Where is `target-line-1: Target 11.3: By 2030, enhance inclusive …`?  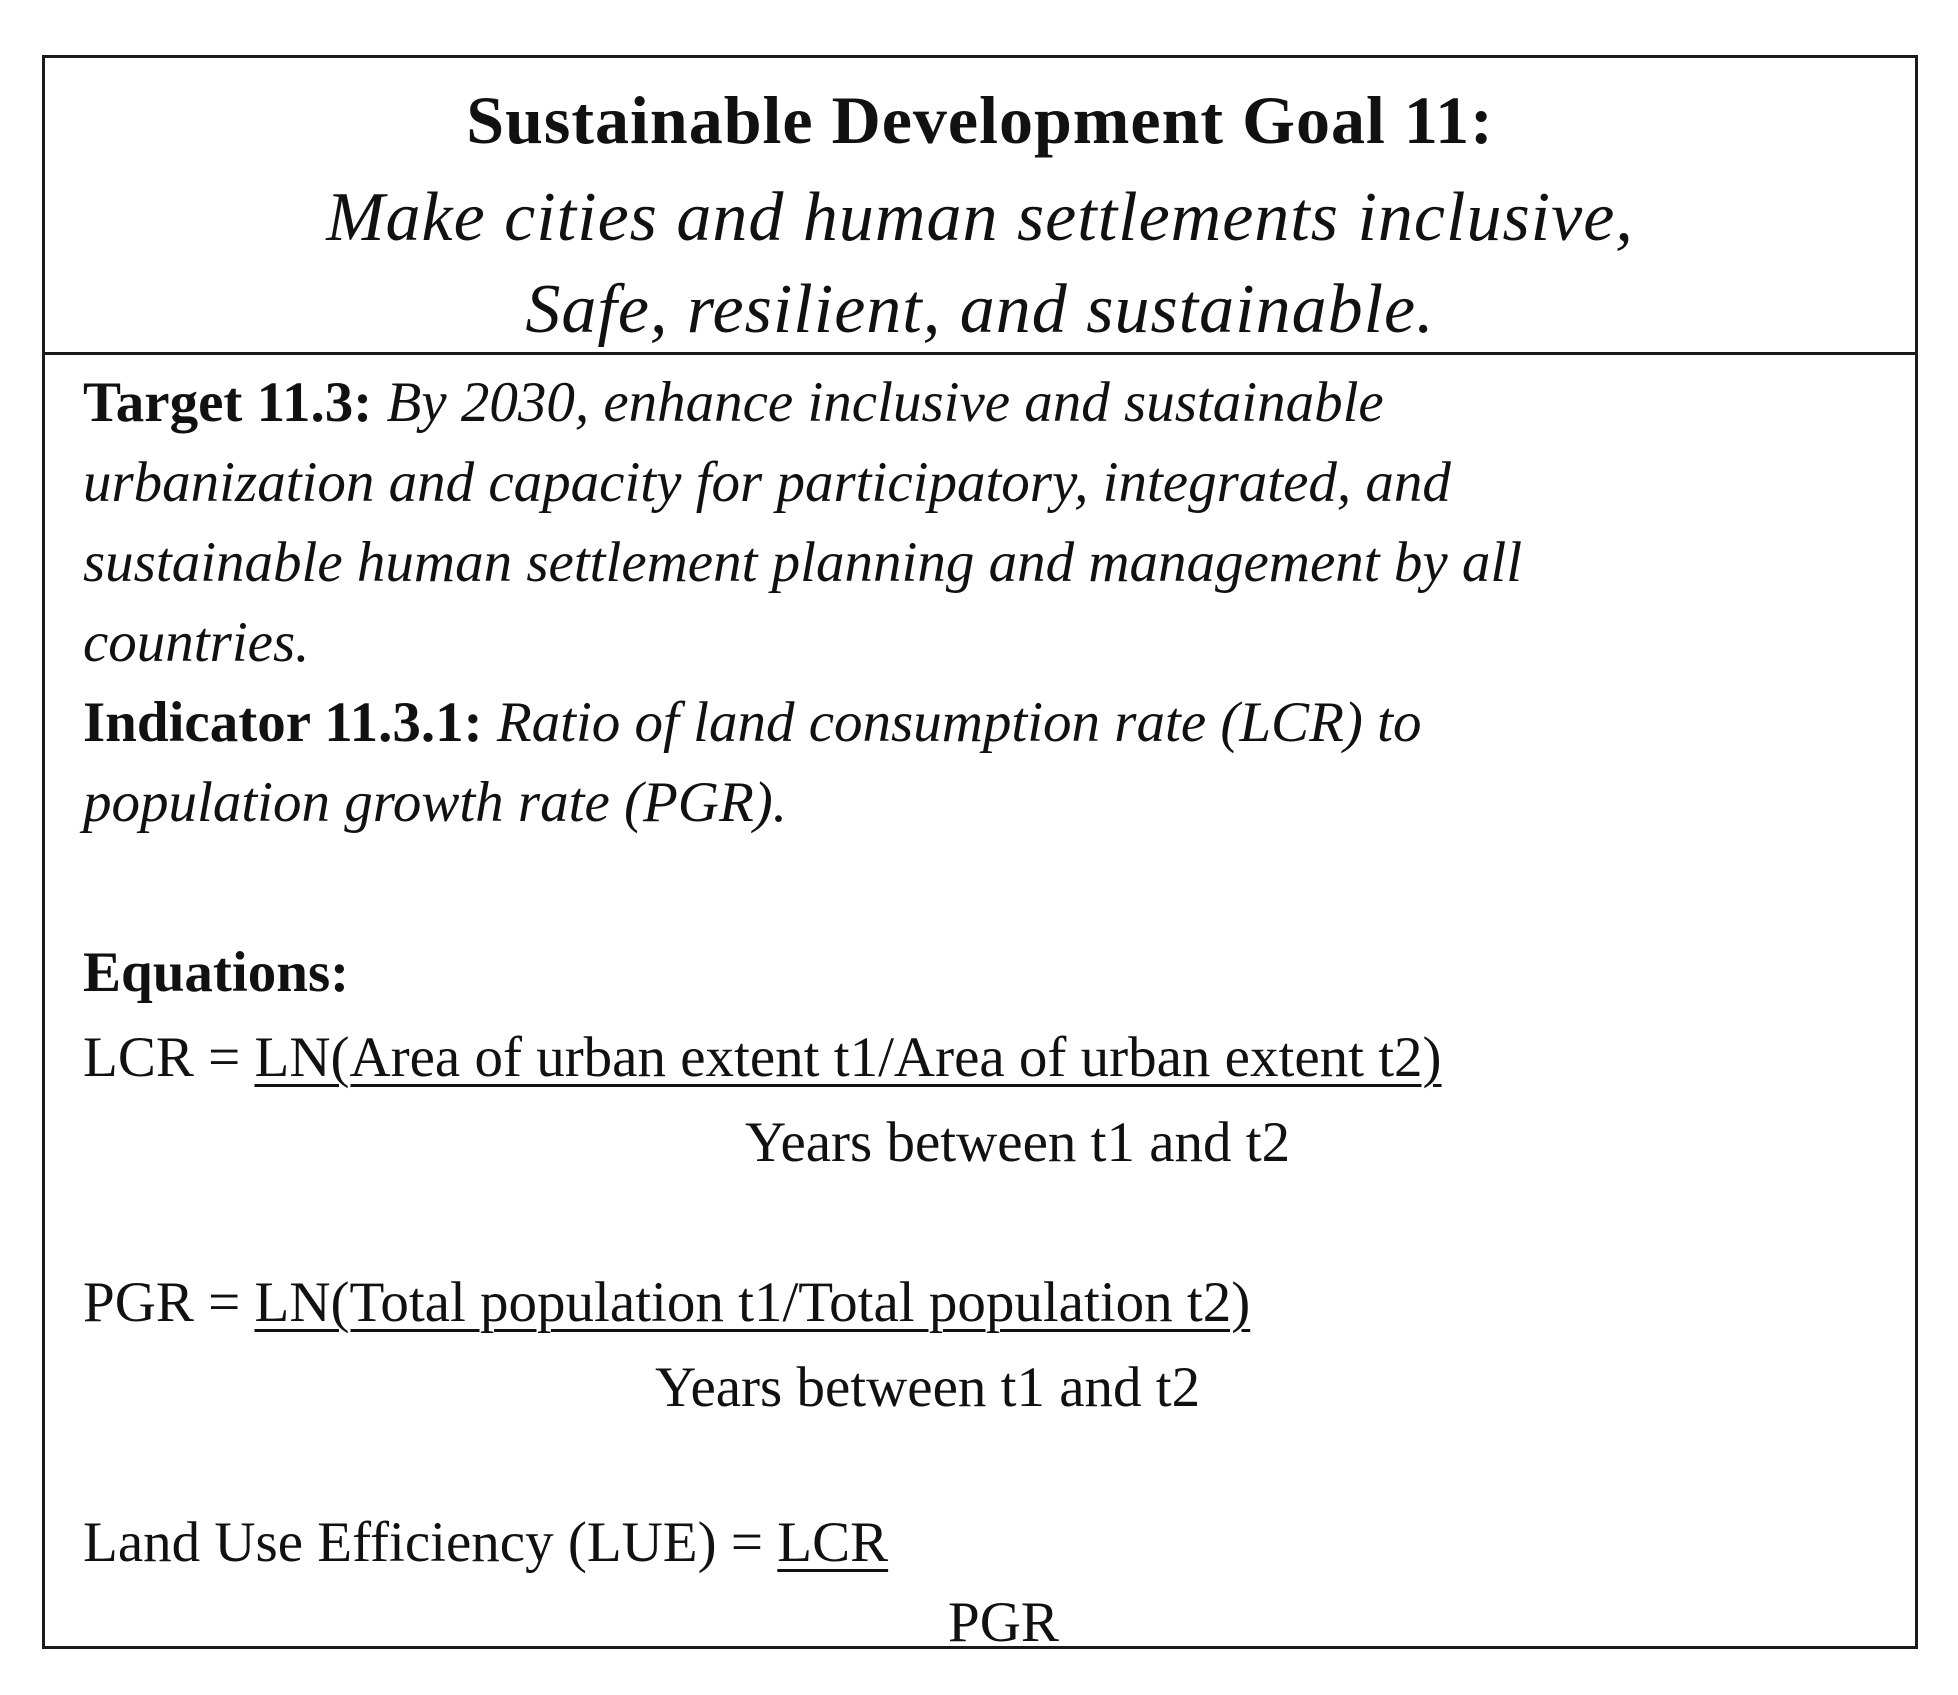
target-line-1: Target 11.3: By 2030, enhance inclusive … is located at coordinates (988, 403).